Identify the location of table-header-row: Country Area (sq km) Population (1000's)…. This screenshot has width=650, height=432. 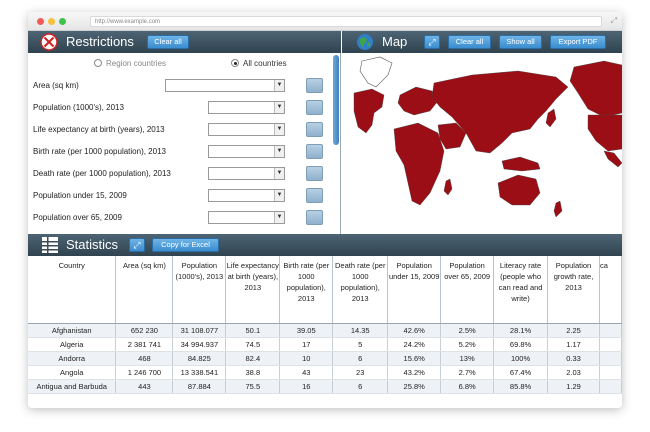
(325, 290).